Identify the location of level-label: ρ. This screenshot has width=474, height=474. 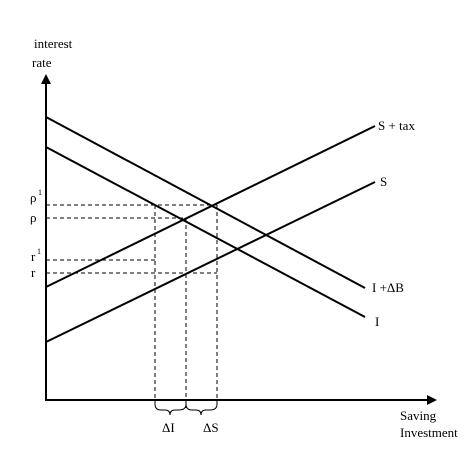
(33, 217).